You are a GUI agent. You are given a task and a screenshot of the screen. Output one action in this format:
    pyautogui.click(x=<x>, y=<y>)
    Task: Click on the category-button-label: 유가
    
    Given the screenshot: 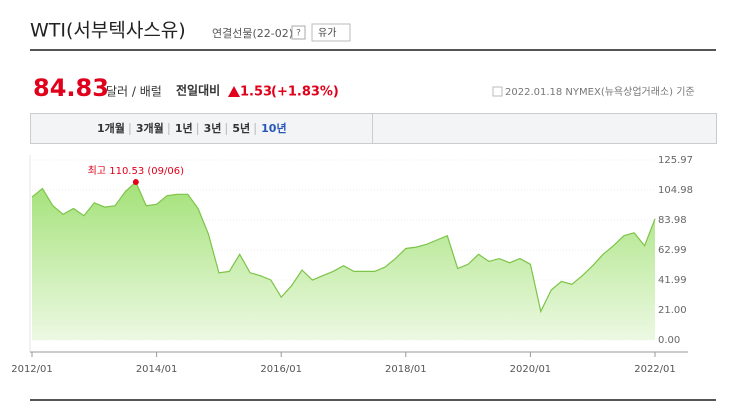 What is the action you would take?
    pyautogui.click(x=327, y=33)
    